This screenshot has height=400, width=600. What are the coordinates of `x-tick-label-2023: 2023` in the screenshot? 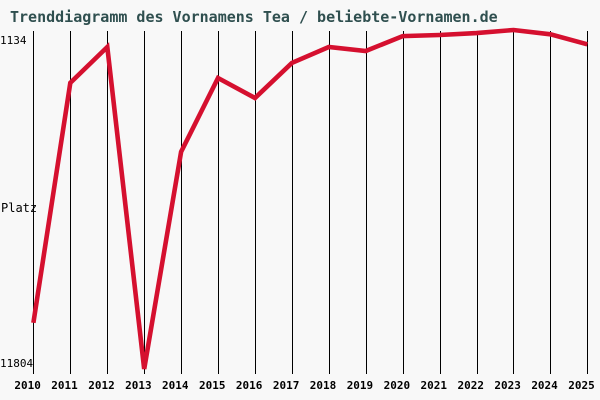 It's located at (507, 385).